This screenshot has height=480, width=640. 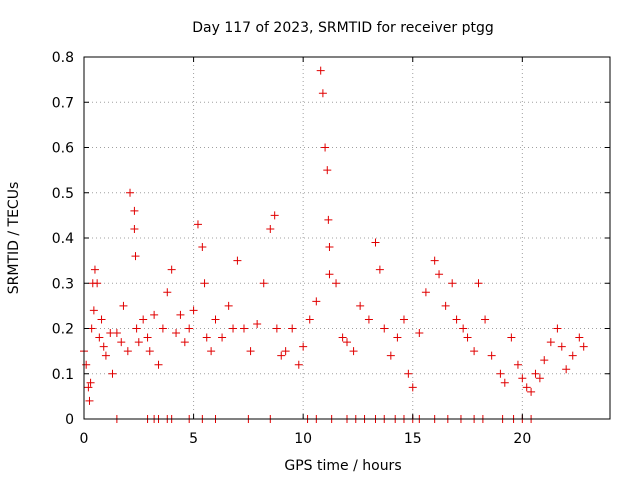 I want to click on x-tick-label: 0, so click(x=84, y=439).